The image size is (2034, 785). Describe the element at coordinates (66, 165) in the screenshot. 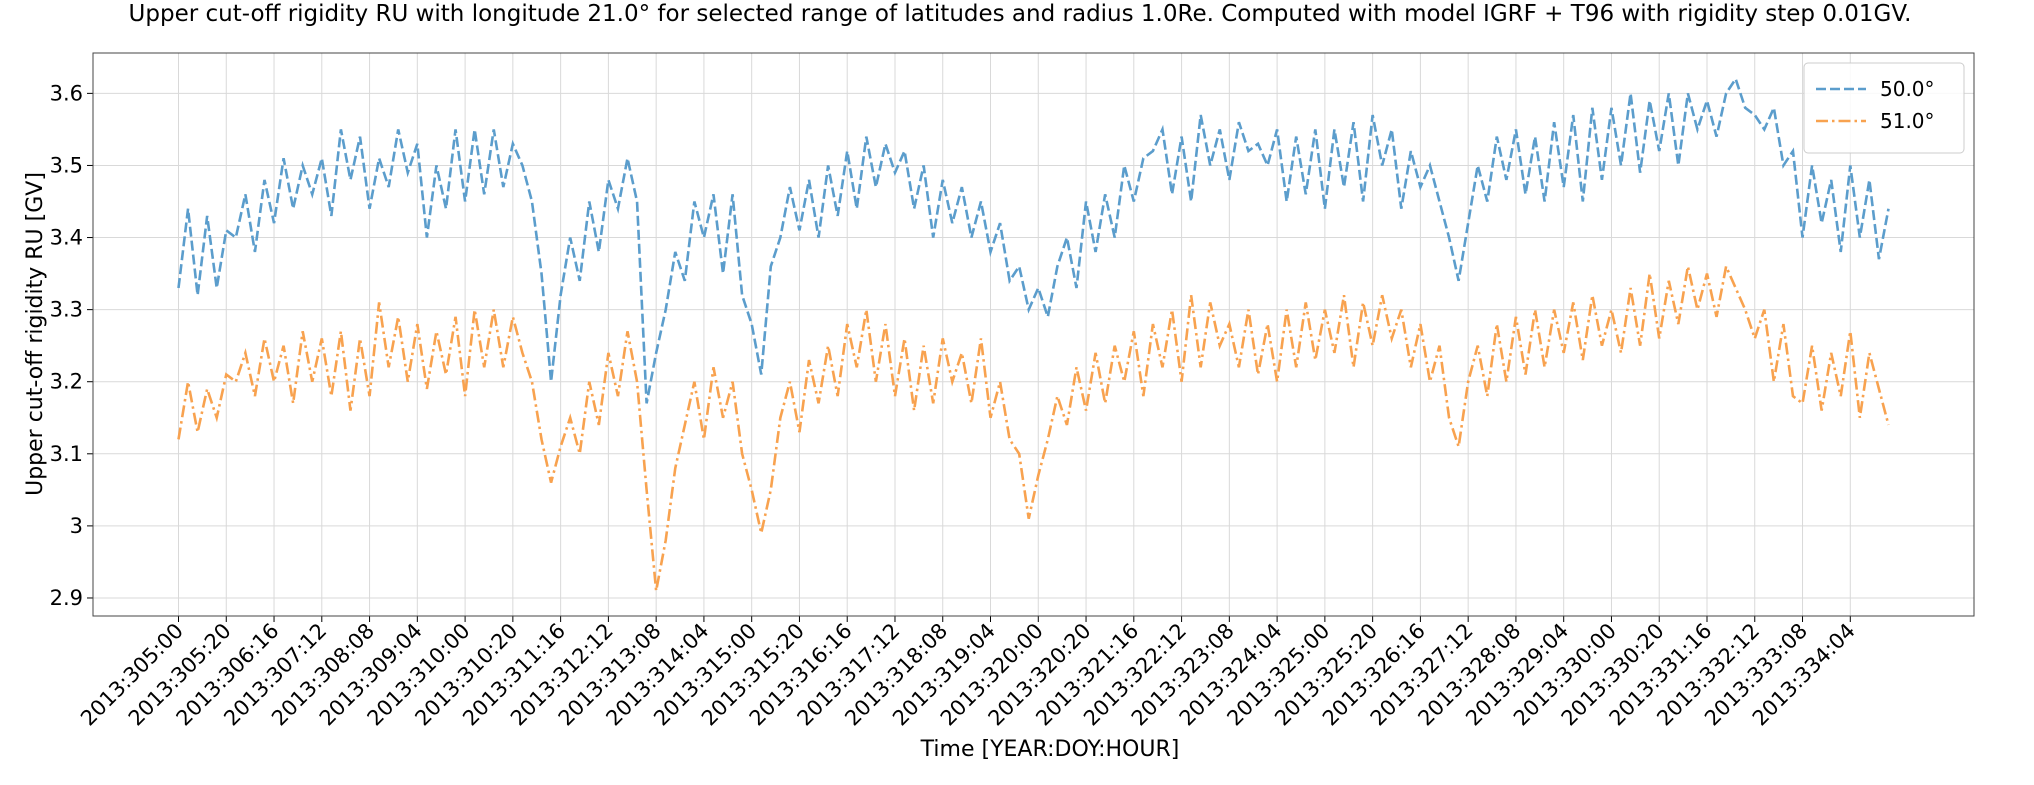

I see `y-tick-label: 3.5` at that location.